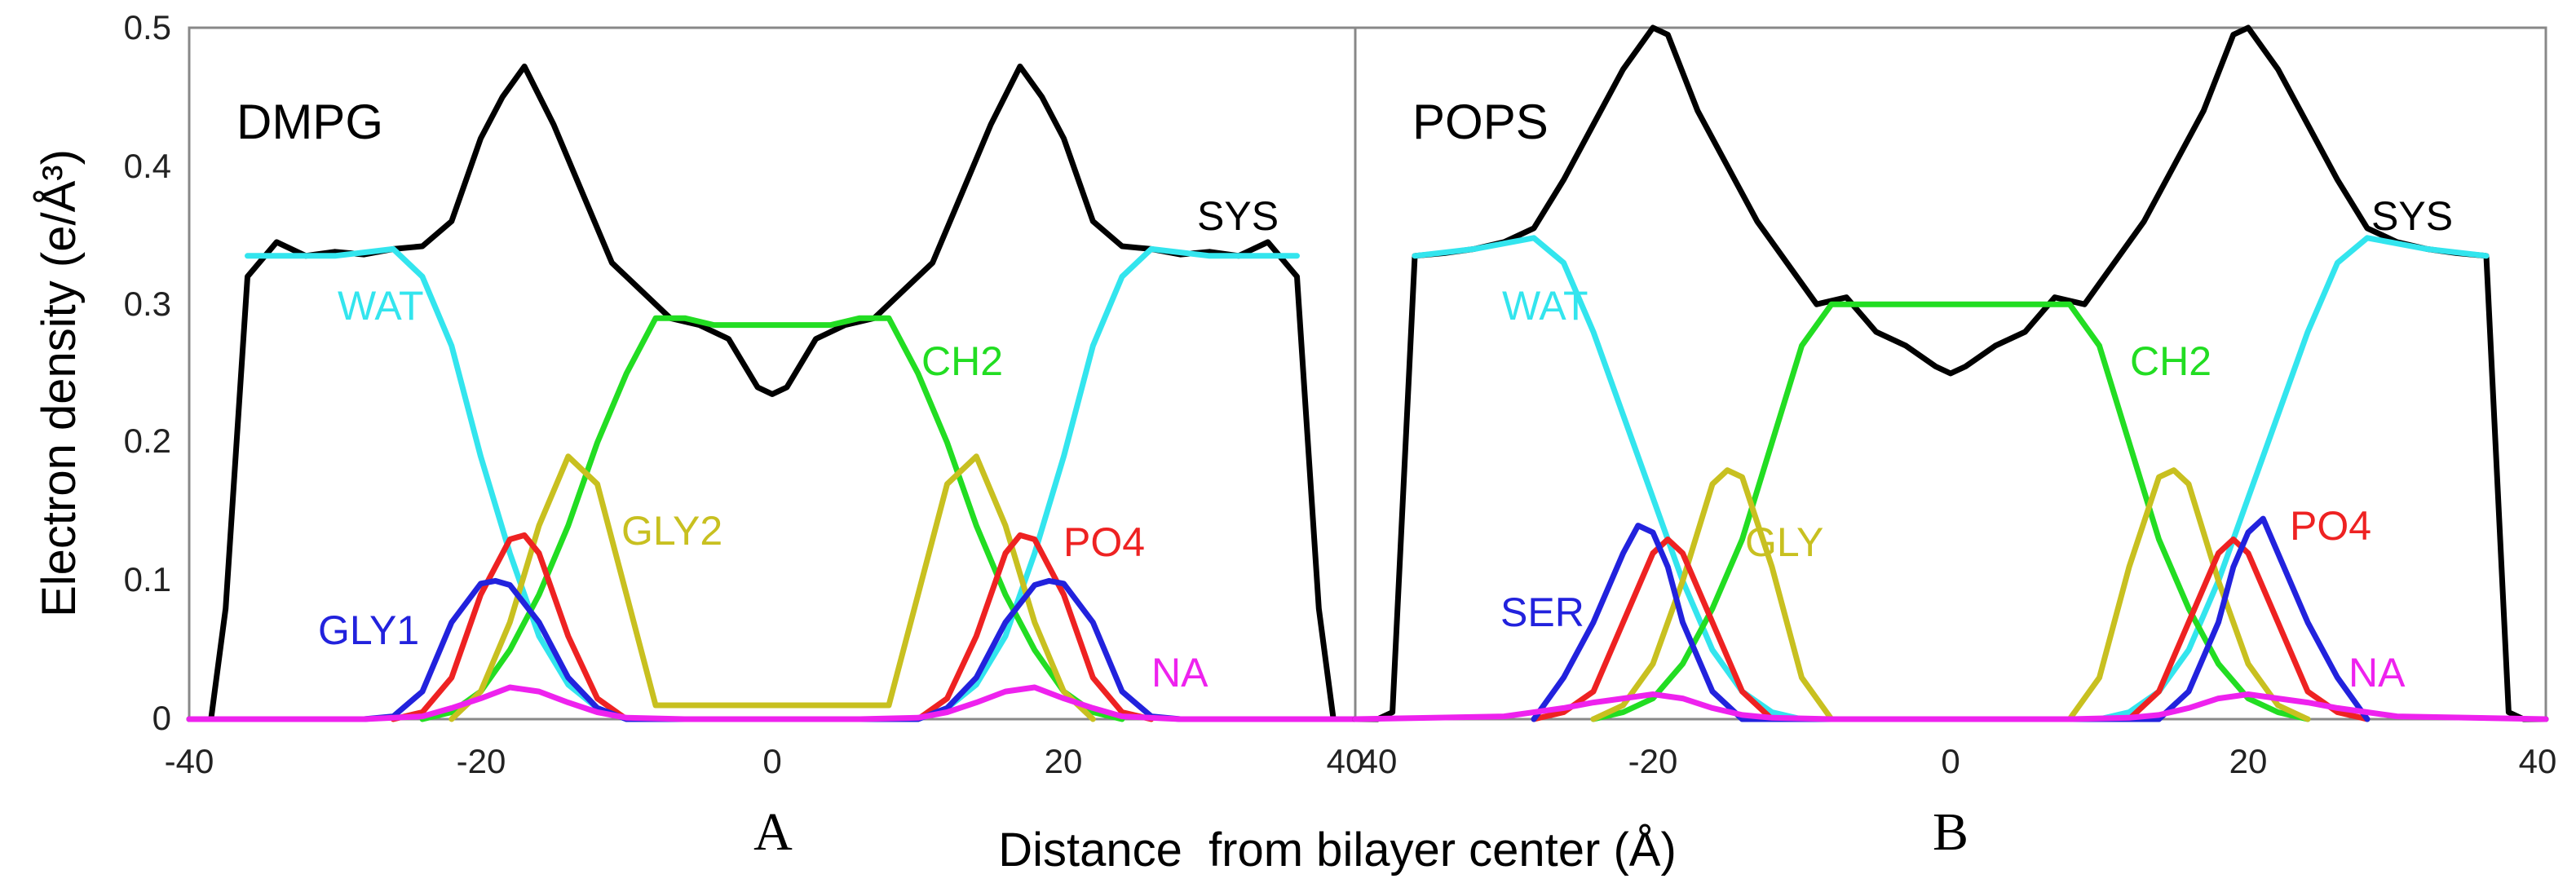  I want to click on x-tick-label: -40, so click(189, 761).